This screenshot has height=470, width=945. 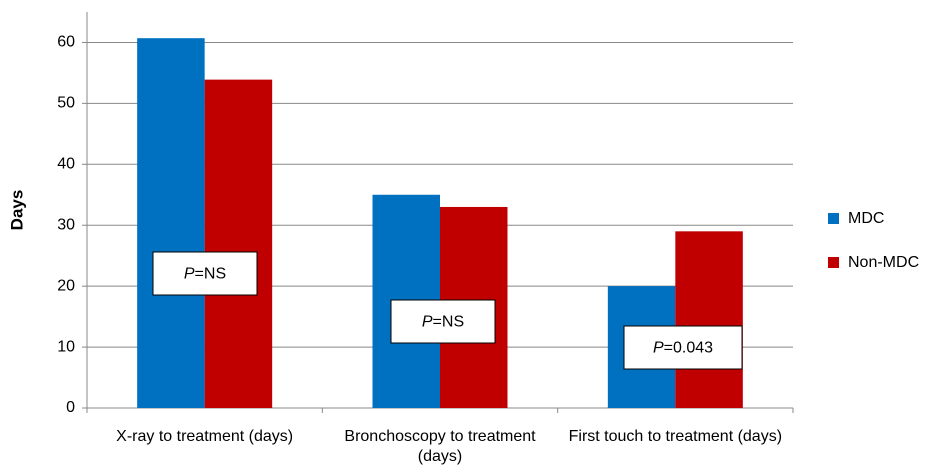 What do you see at coordinates (866, 218) in the screenshot?
I see `legend-label: MDC` at bounding box center [866, 218].